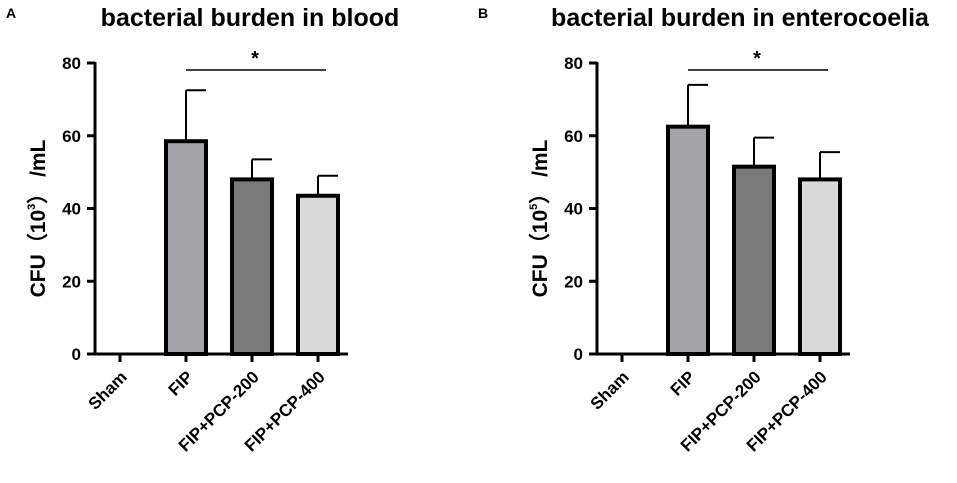 This screenshot has height=483, width=957. What do you see at coordinates (11, 13) in the screenshot?
I see `panel-letter: A` at bounding box center [11, 13].